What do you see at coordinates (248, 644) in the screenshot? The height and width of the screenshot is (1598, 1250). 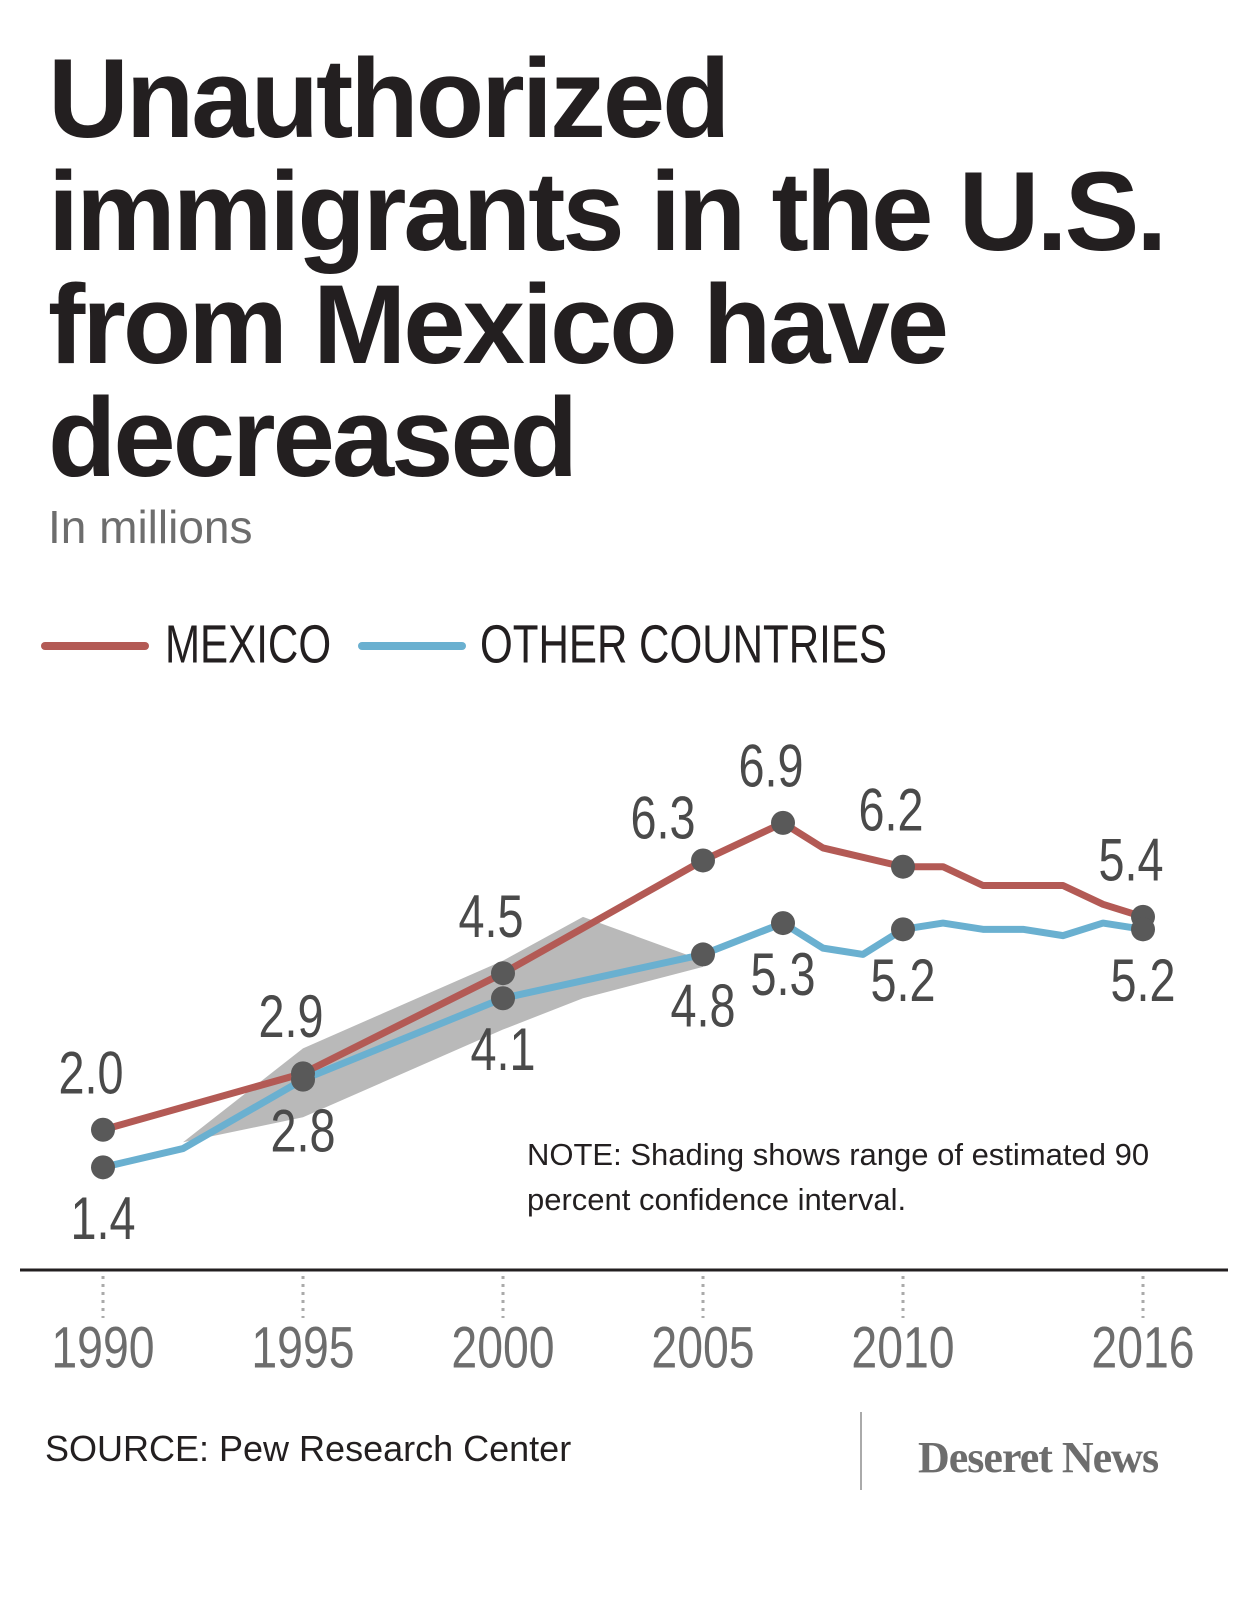 I see `legend-label: MEXICO` at bounding box center [248, 644].